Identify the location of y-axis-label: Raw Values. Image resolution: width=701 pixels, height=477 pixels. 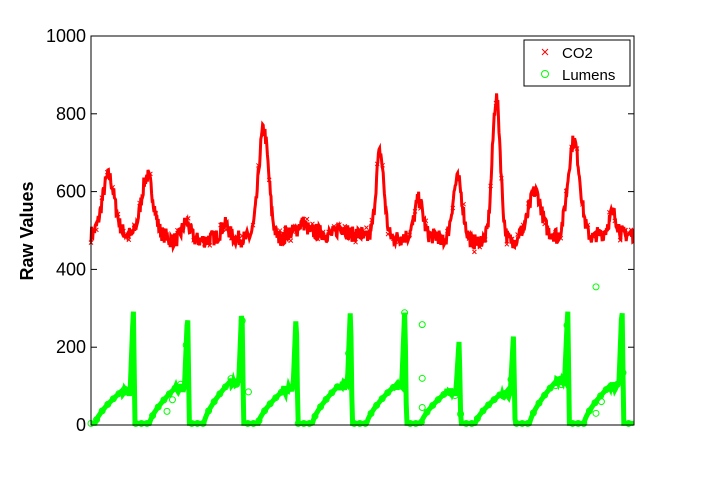
(27, 230).